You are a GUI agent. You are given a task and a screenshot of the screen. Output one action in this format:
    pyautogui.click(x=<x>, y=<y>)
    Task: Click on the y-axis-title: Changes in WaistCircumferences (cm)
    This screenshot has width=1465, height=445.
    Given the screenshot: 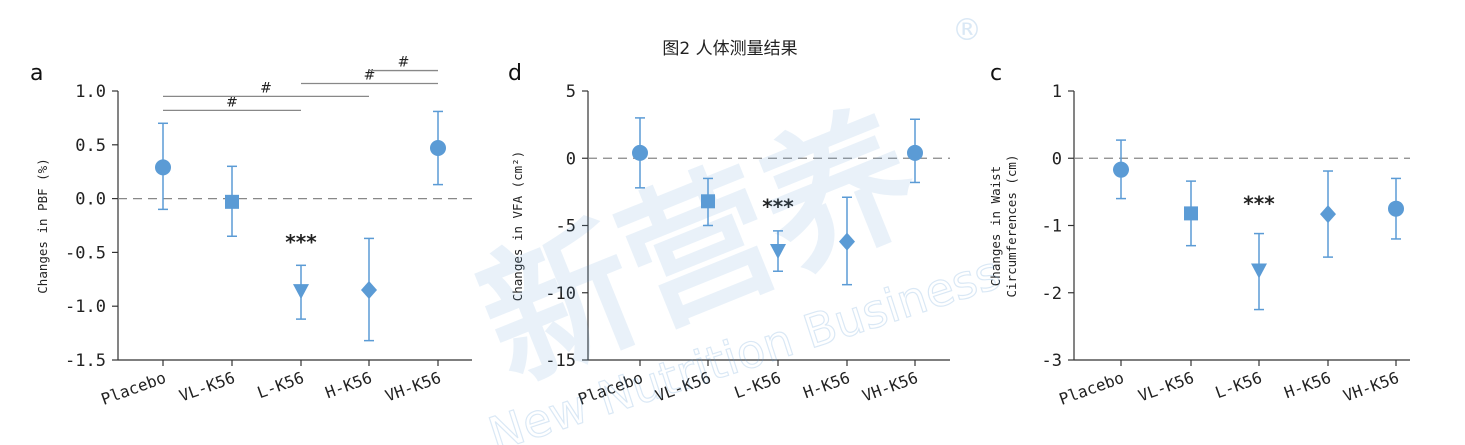 What is the action you would take?
    pyautogui.click(x=1003, y=226)
    